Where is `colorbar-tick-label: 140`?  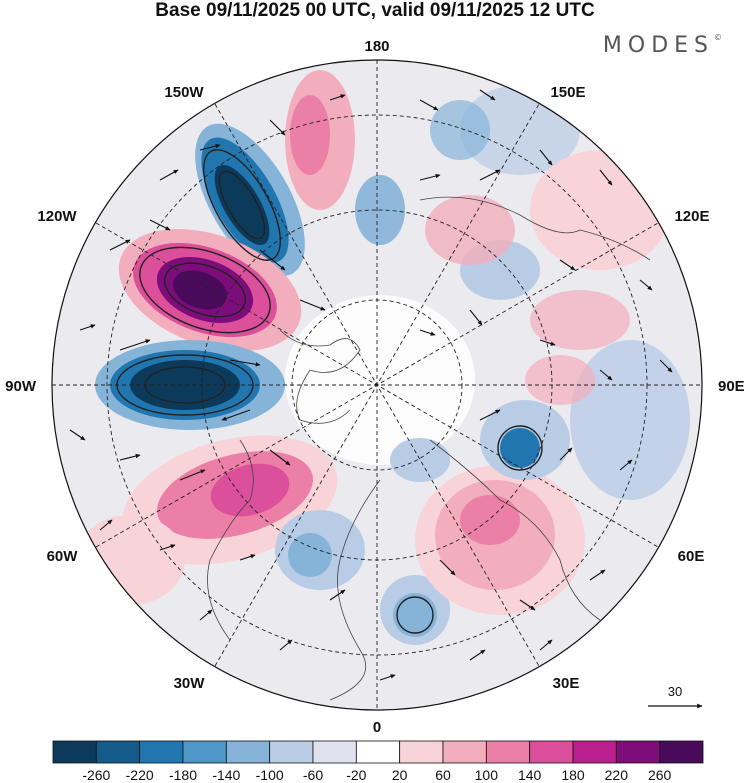
colorbar-tick-label: 140 is located at coordinates (530, 775).